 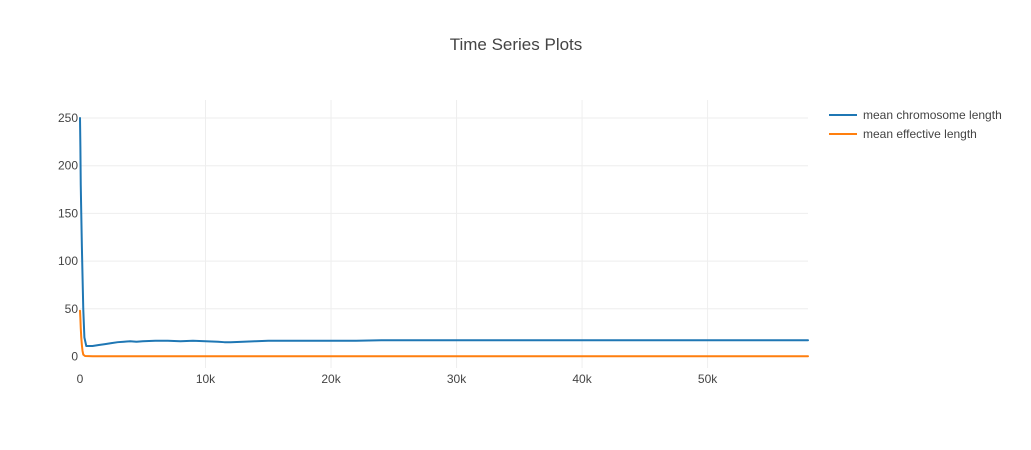 I want to click on x-tick-label: 10k, so click(x=206, y=379).